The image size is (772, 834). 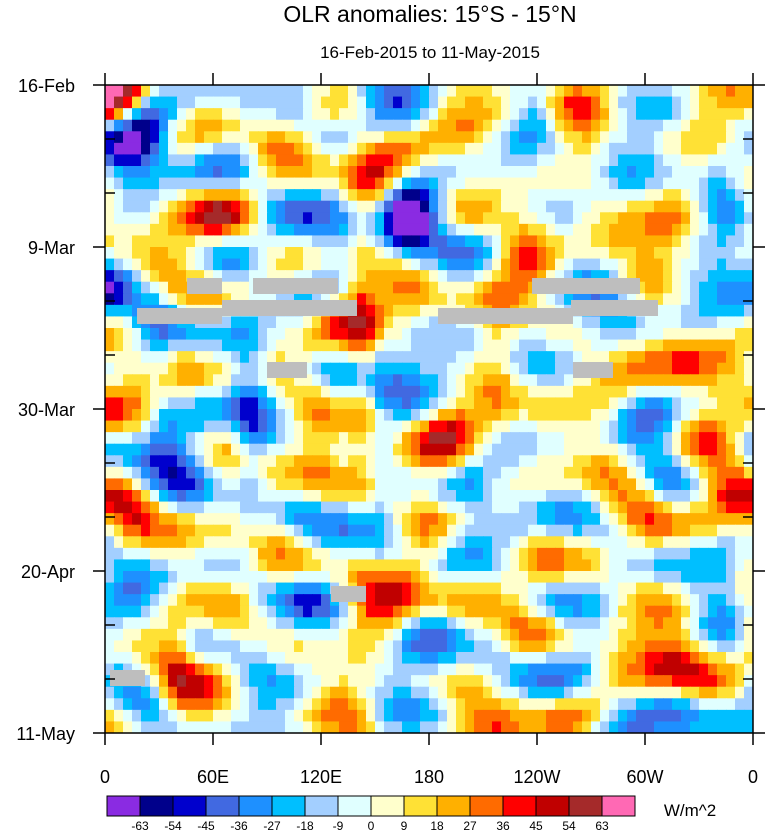 I want to click on colorbar-swatch, so click(x=387, y=806).